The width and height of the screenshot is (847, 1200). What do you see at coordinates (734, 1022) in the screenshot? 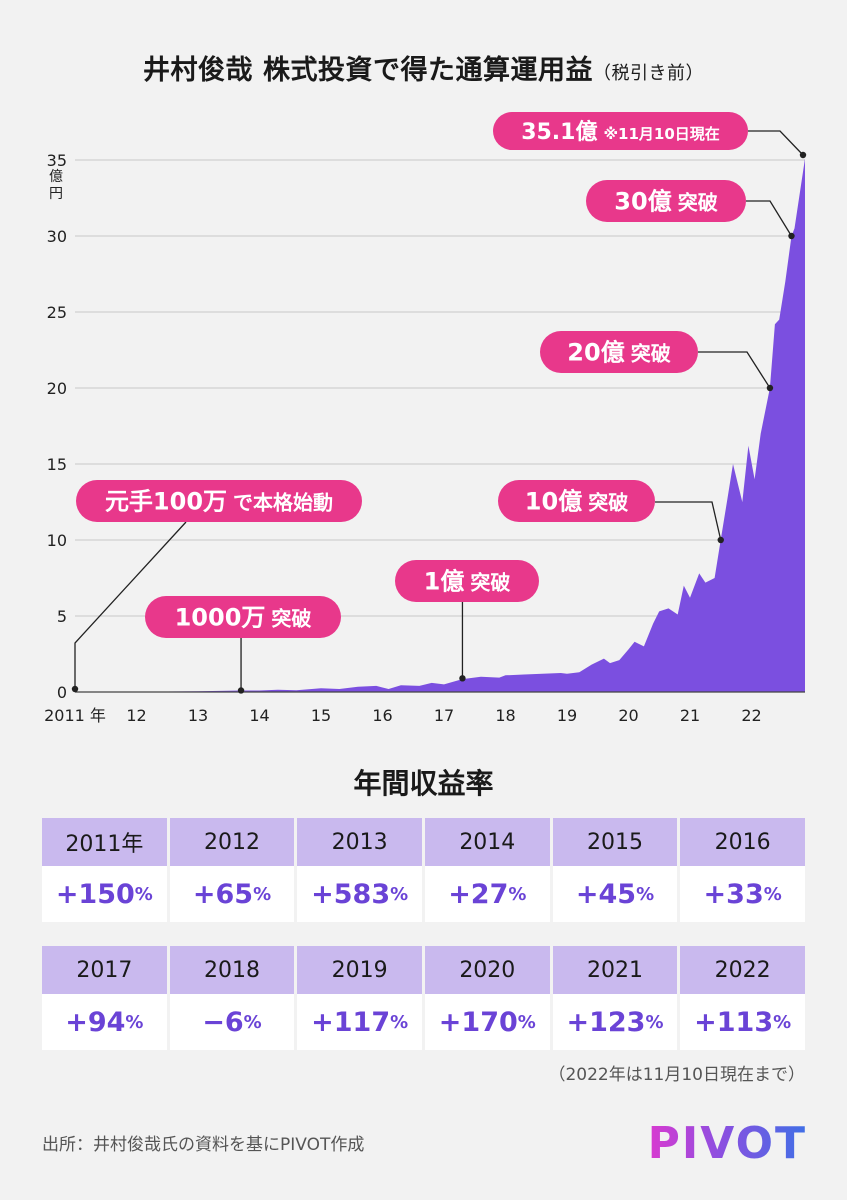
I see `return-value: +113` at bounding box center [734, 1022].